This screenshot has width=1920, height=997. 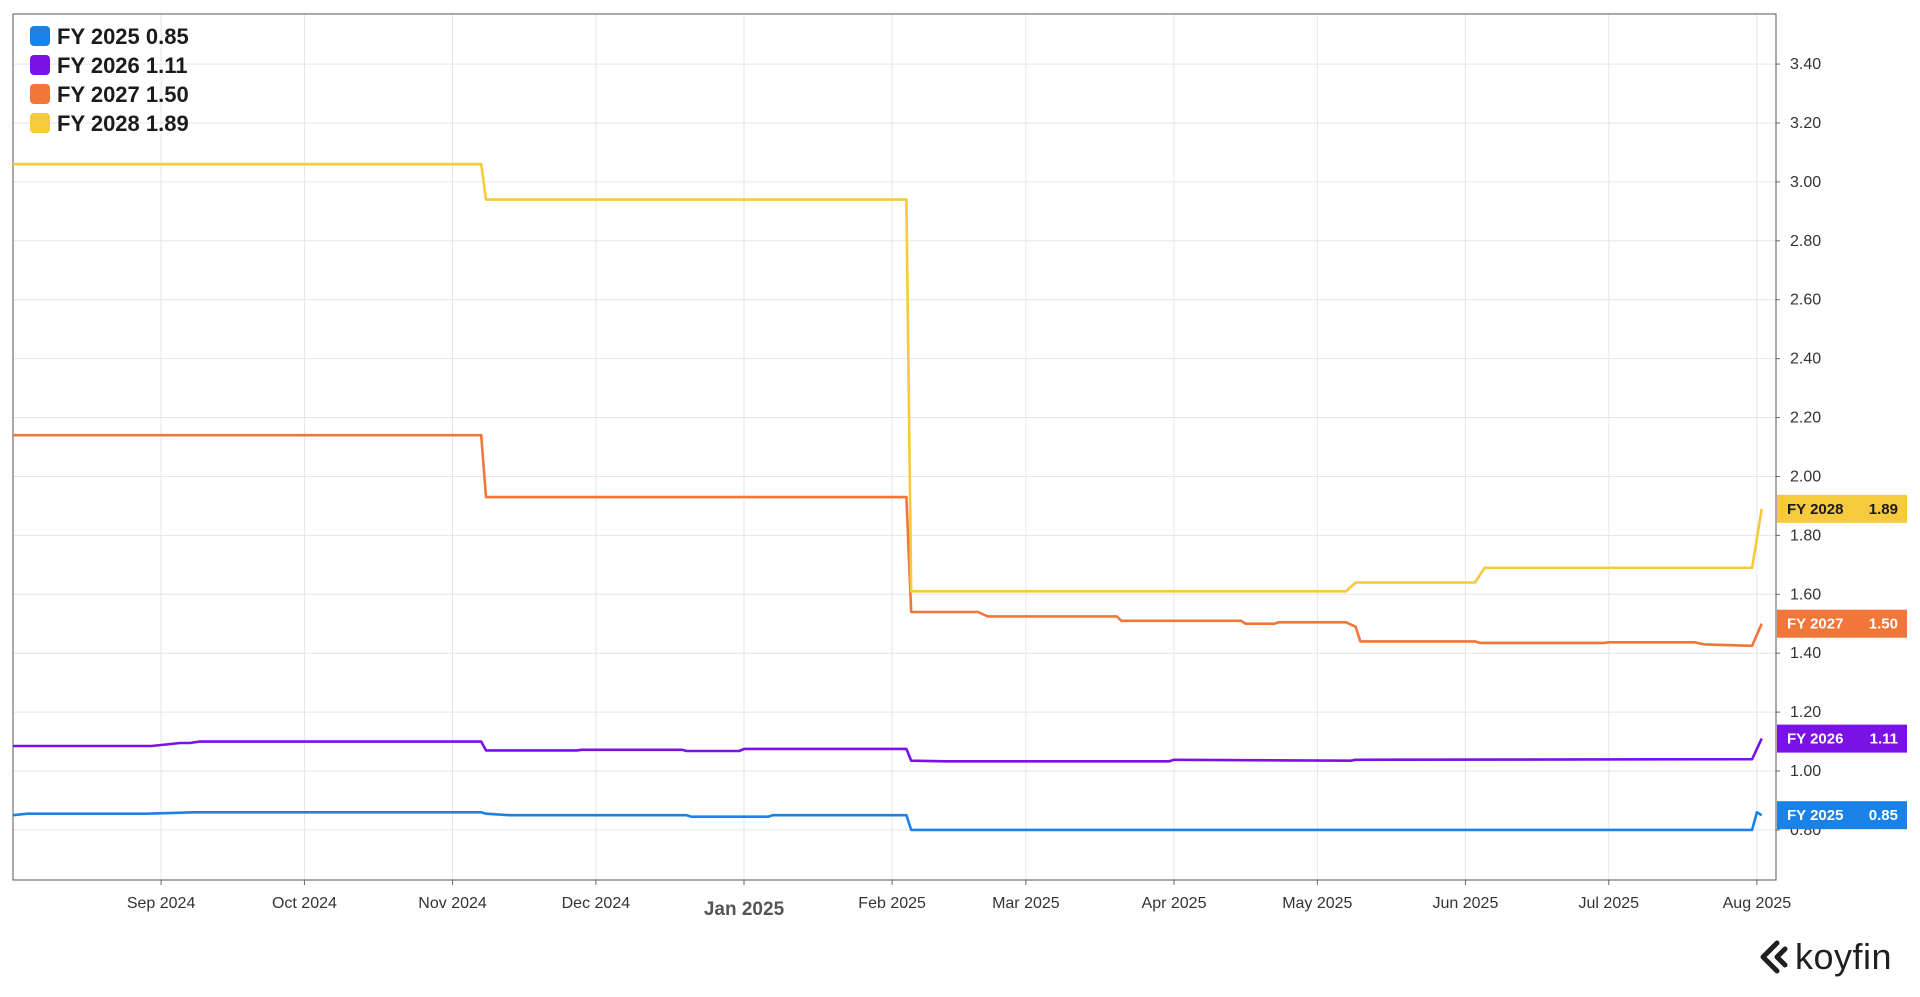 What do you see at coordinates (1026, 903) in the screenshot?
I see `x-tick-label: Mar 2025` at bounding box center [1026, 903].